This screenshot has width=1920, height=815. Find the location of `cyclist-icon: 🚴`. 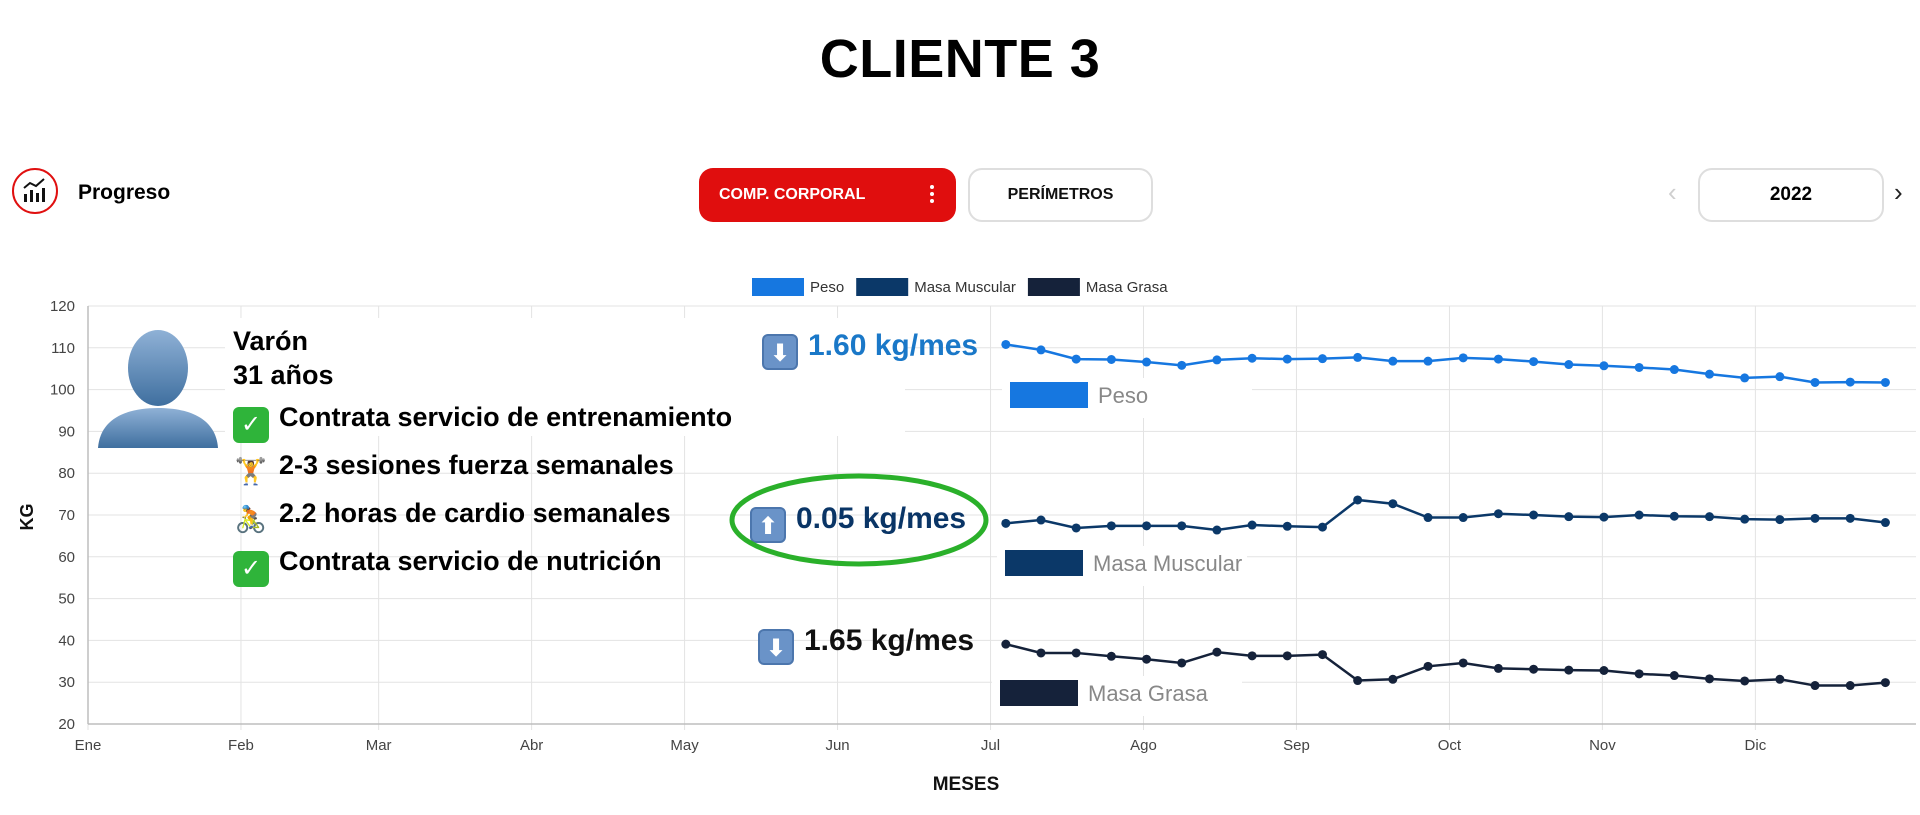

cyclist-icon: 🚴 is located at coordinates (251, 519).